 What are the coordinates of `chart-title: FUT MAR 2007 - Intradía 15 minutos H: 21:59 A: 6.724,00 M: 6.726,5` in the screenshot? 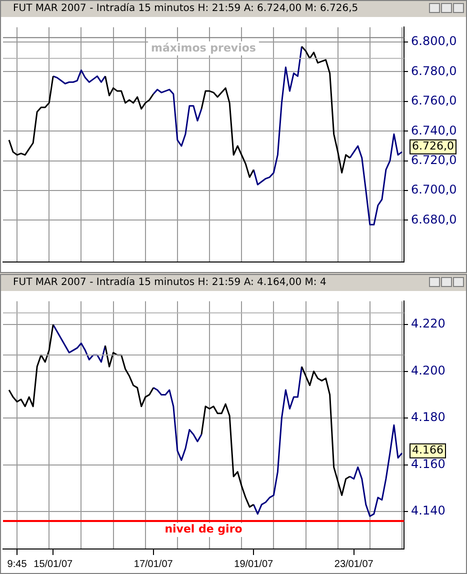 It's located at (233, 9).